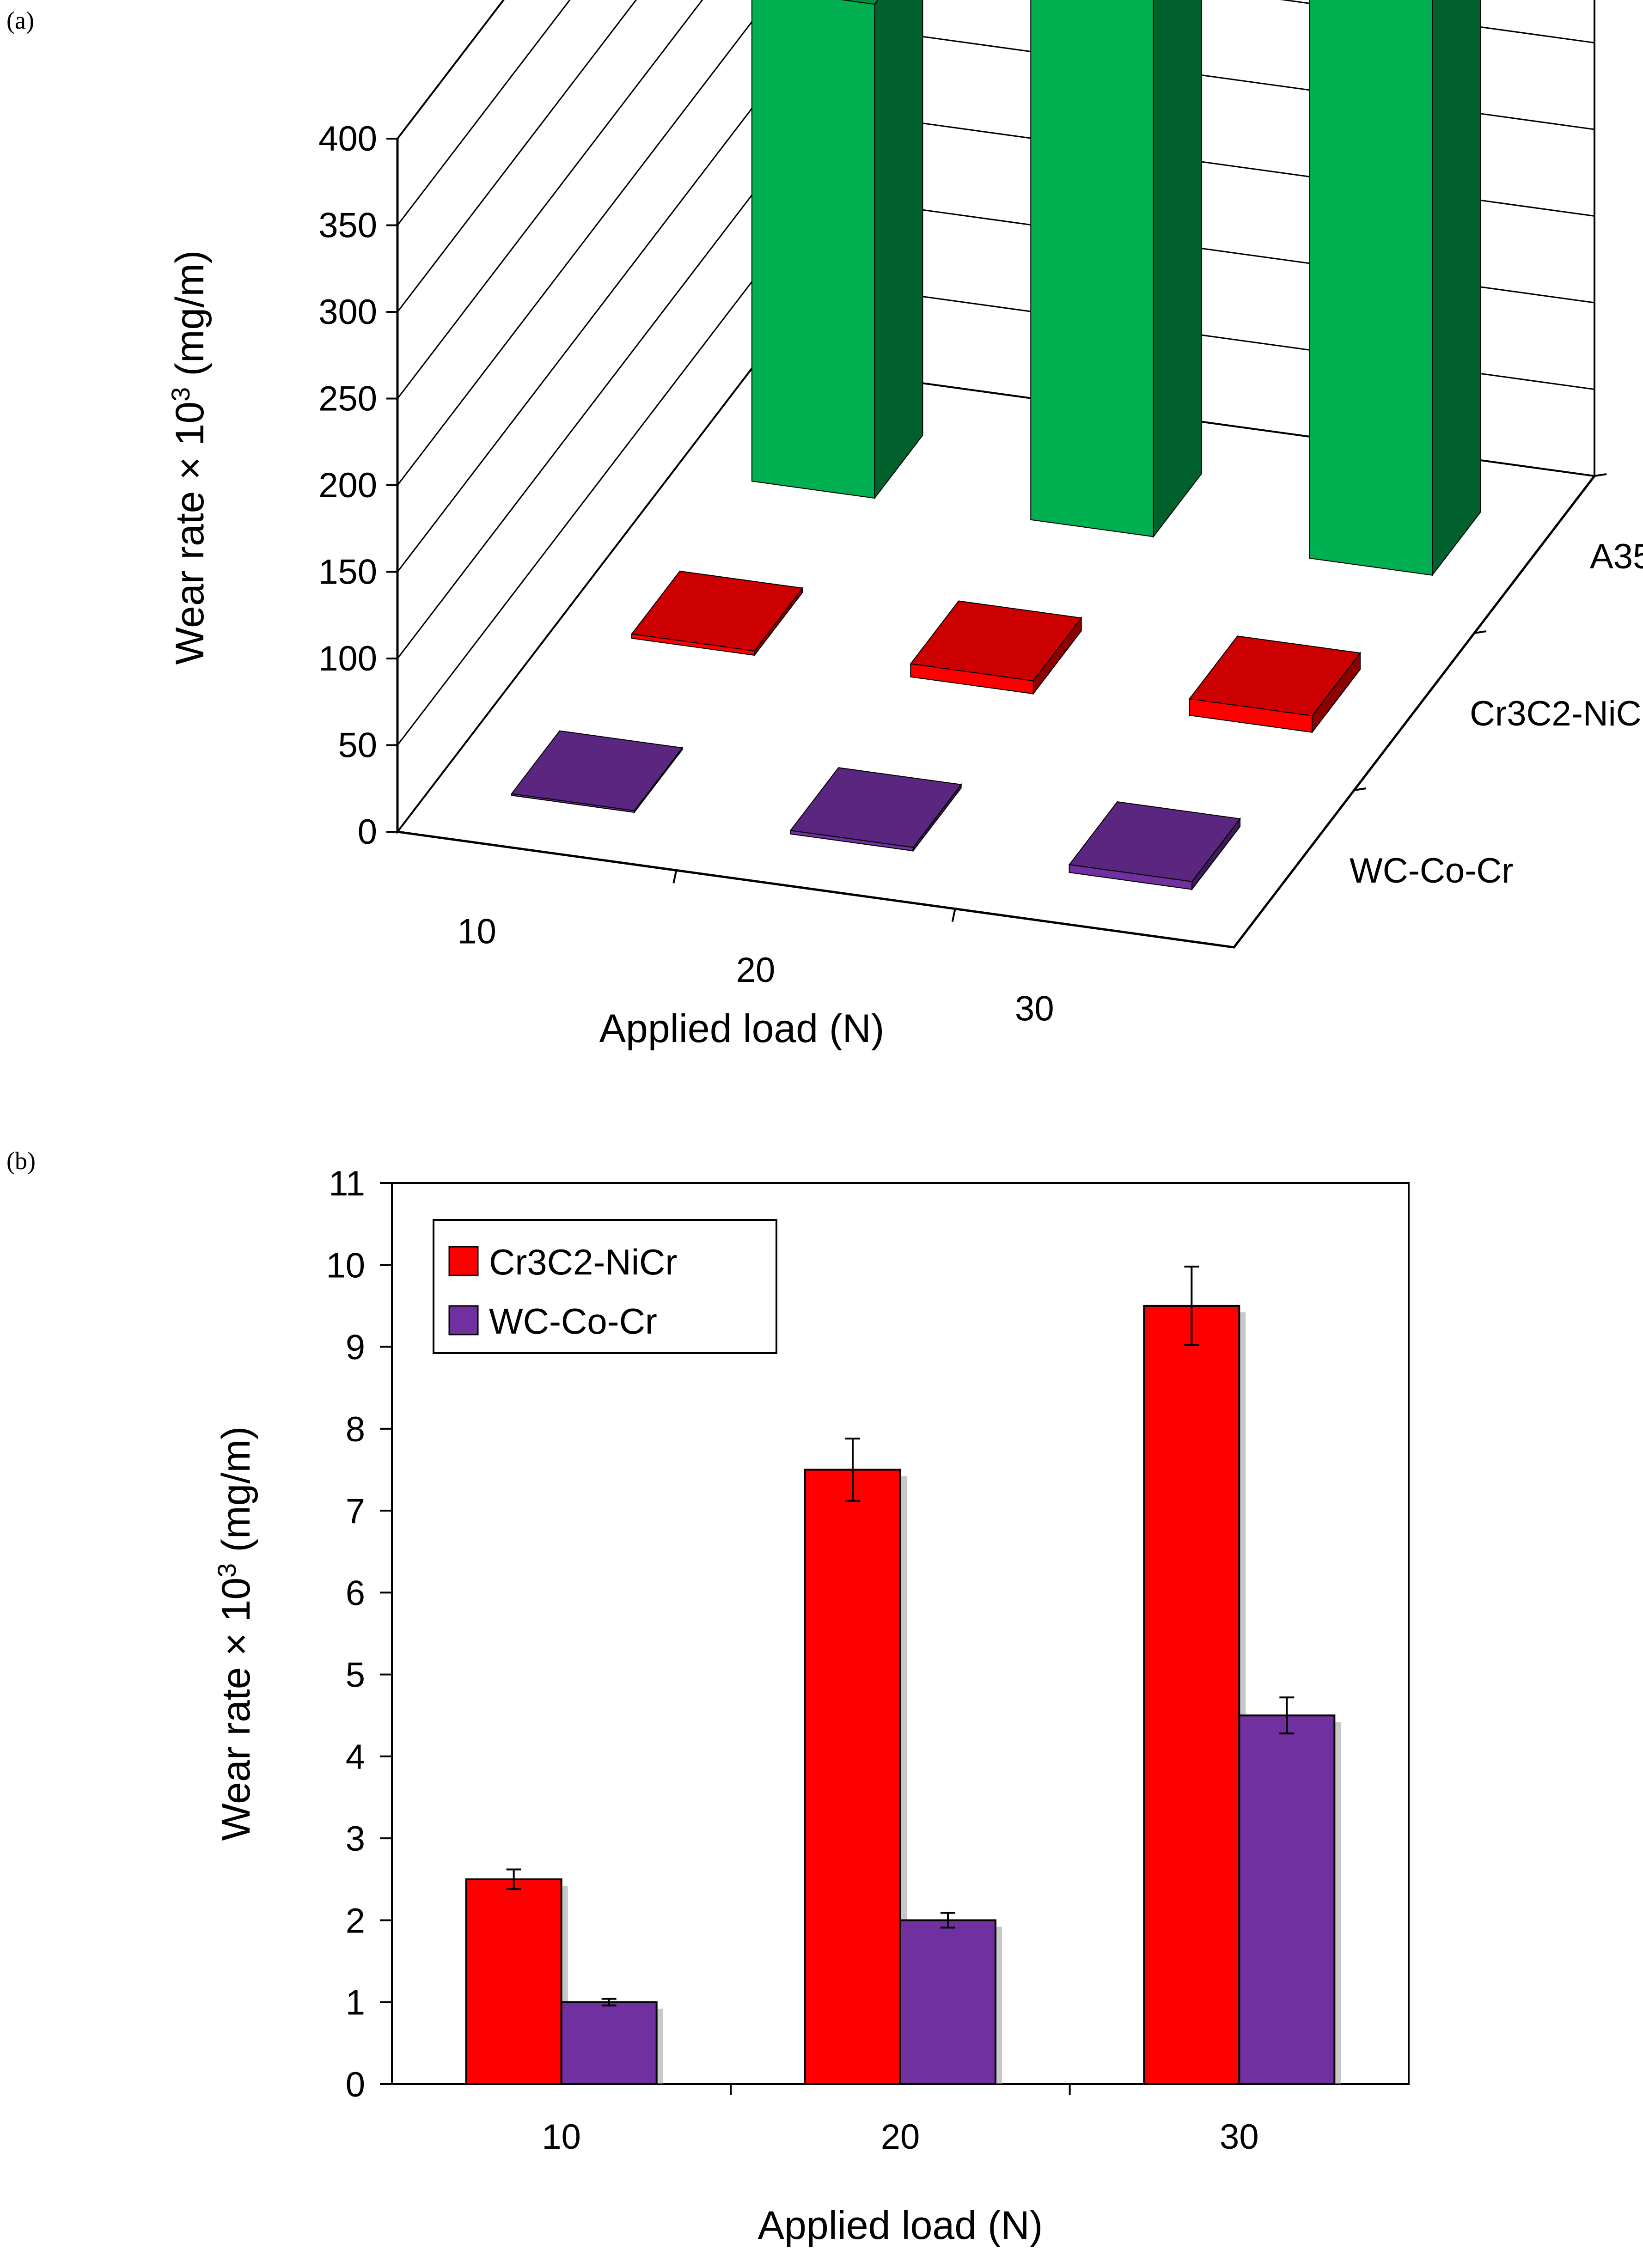  I want to click on y-tick-label: 2, so click(355, 1920).